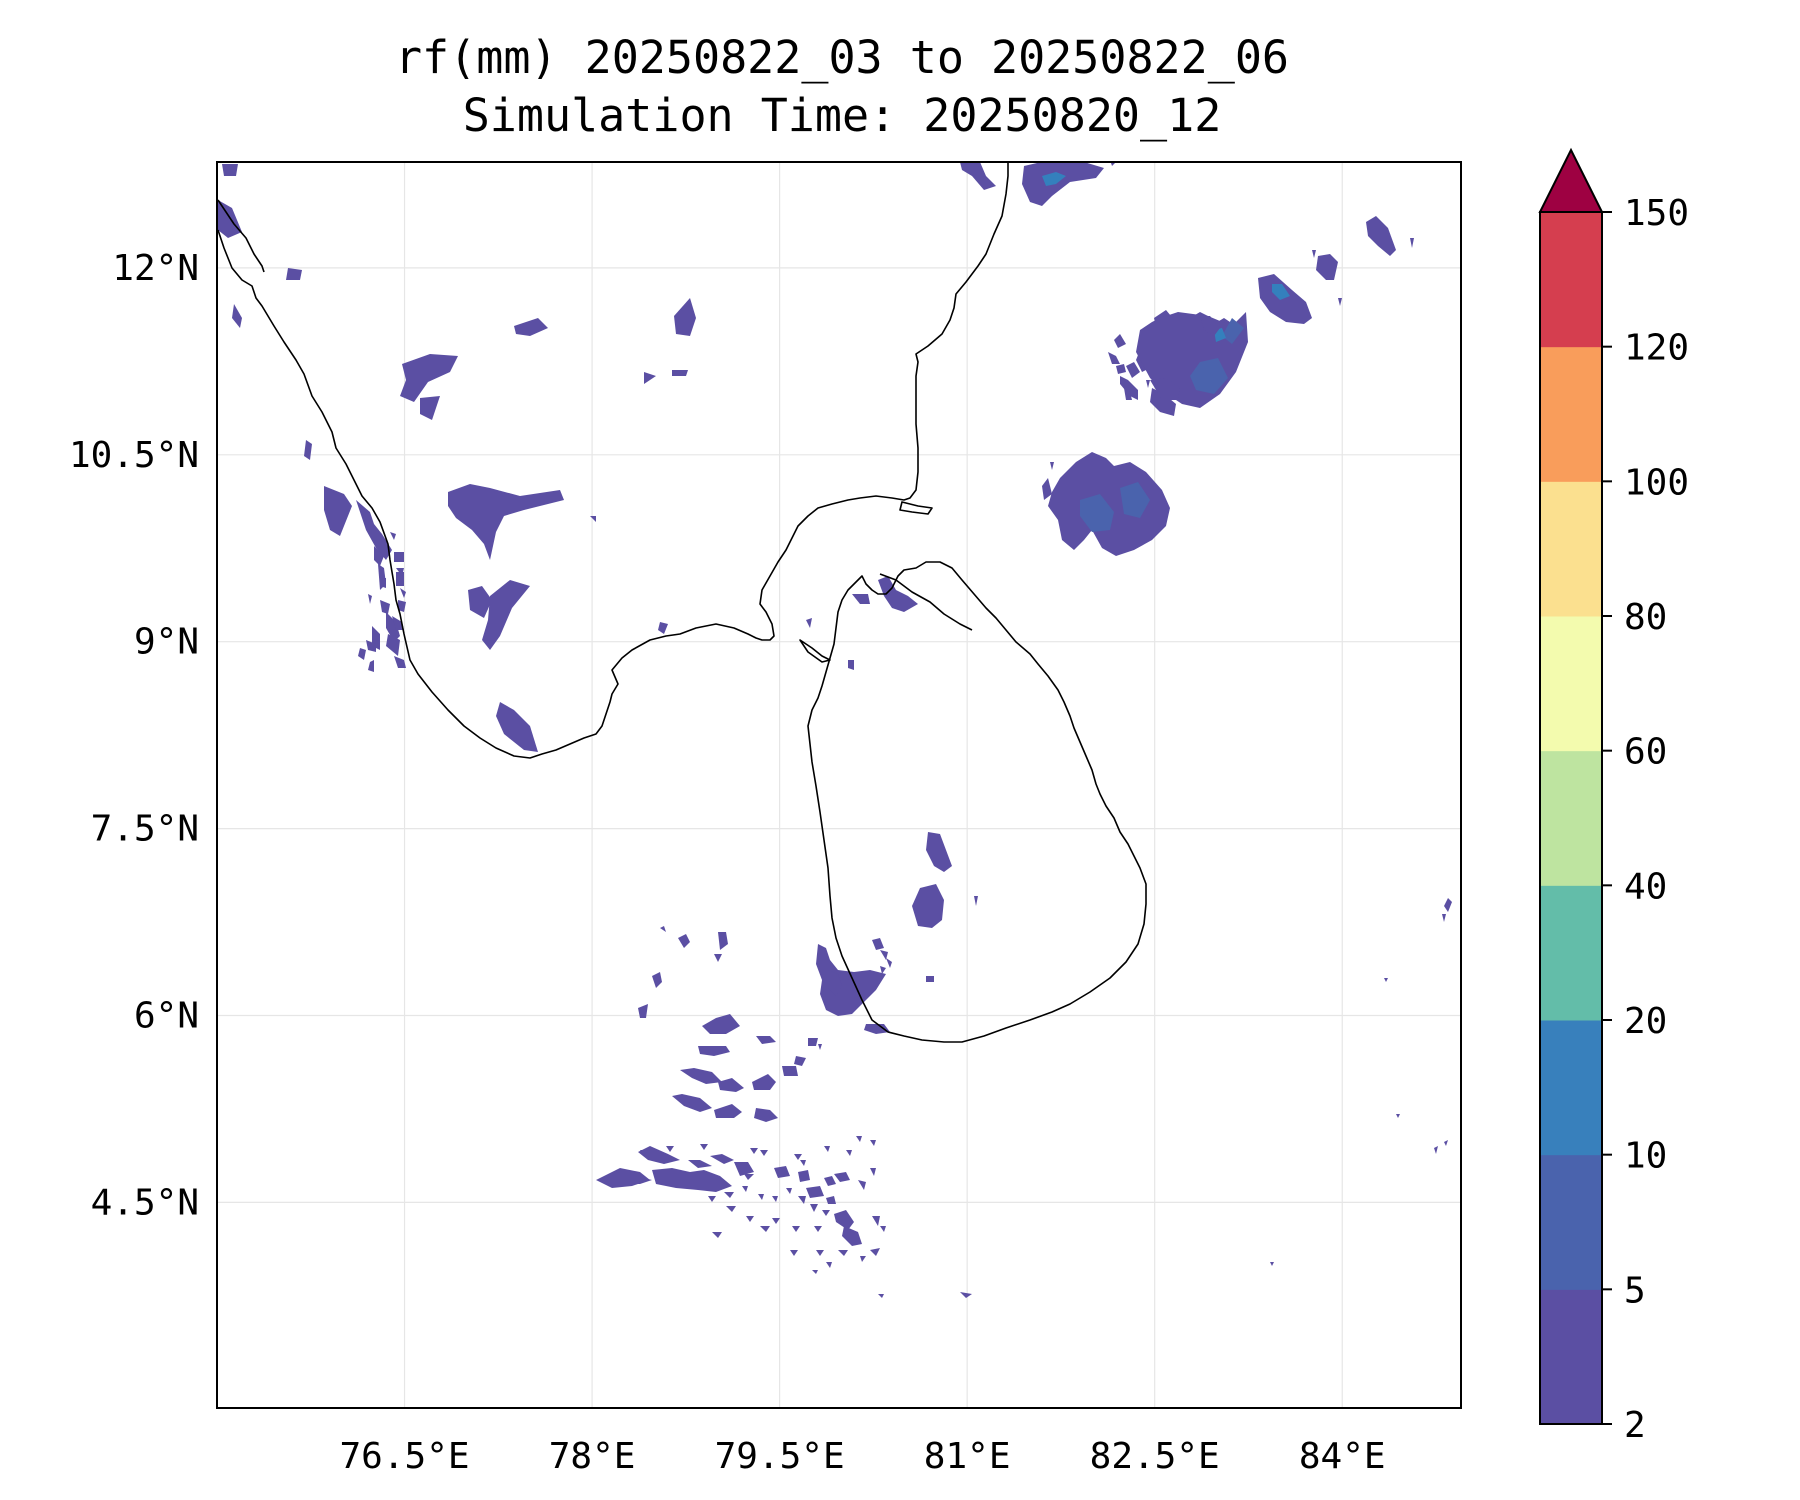  Describe the element at coordinates (1645, 886) in the screenshot. I see `colorbar-tick-label: 40` at that location.